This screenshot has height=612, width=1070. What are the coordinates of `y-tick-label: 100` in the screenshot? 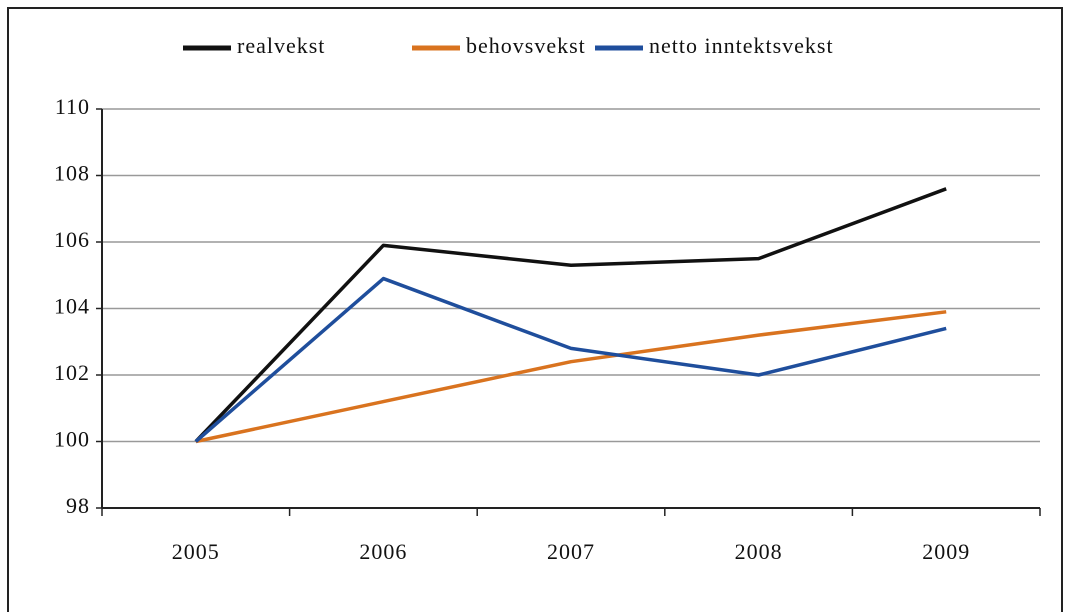 It's located at (72, 439).